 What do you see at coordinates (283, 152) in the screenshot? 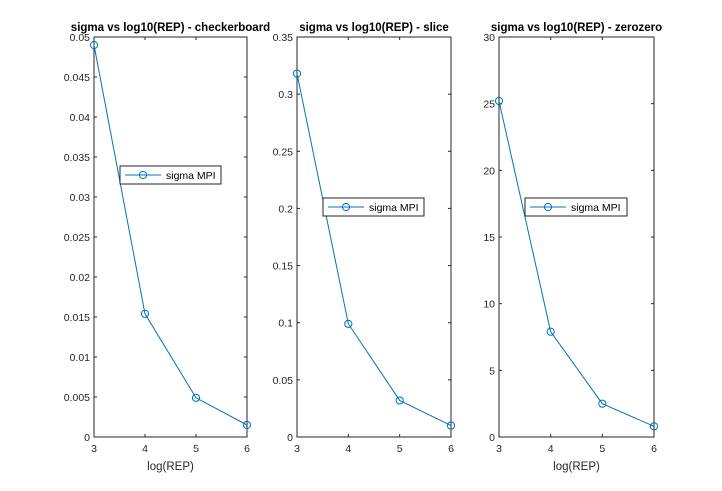
I see `y-tick-label: 0.25` at bounding box center [283, 152].